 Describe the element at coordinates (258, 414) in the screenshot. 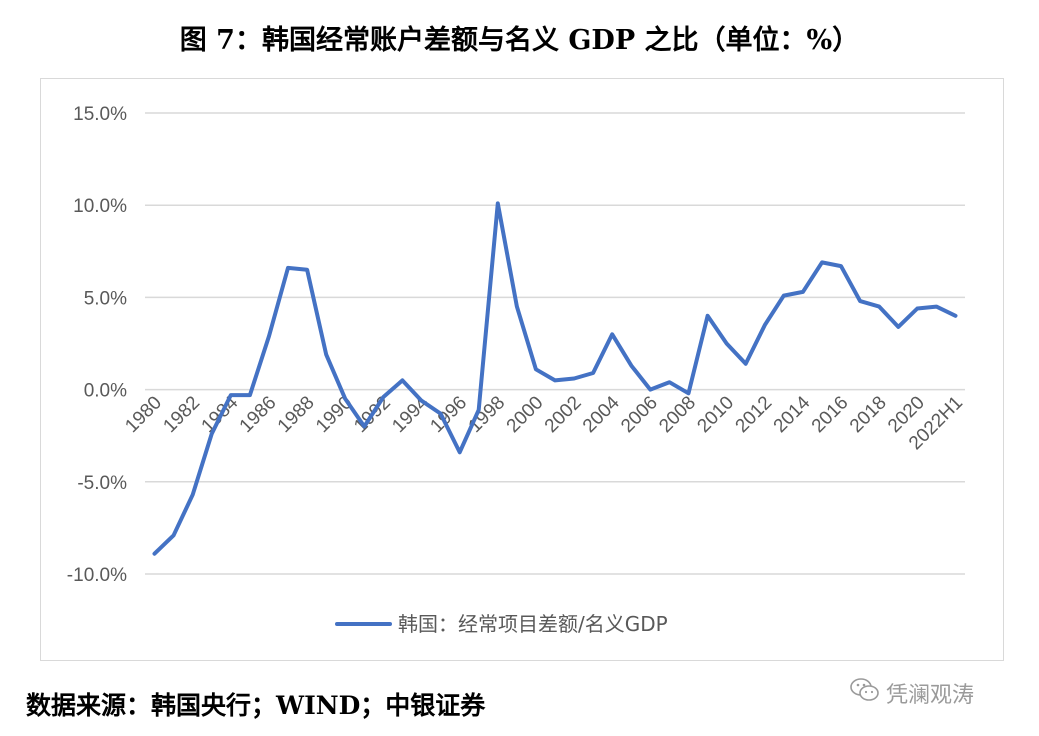

I see `x-tick-label: 1986` at that location.